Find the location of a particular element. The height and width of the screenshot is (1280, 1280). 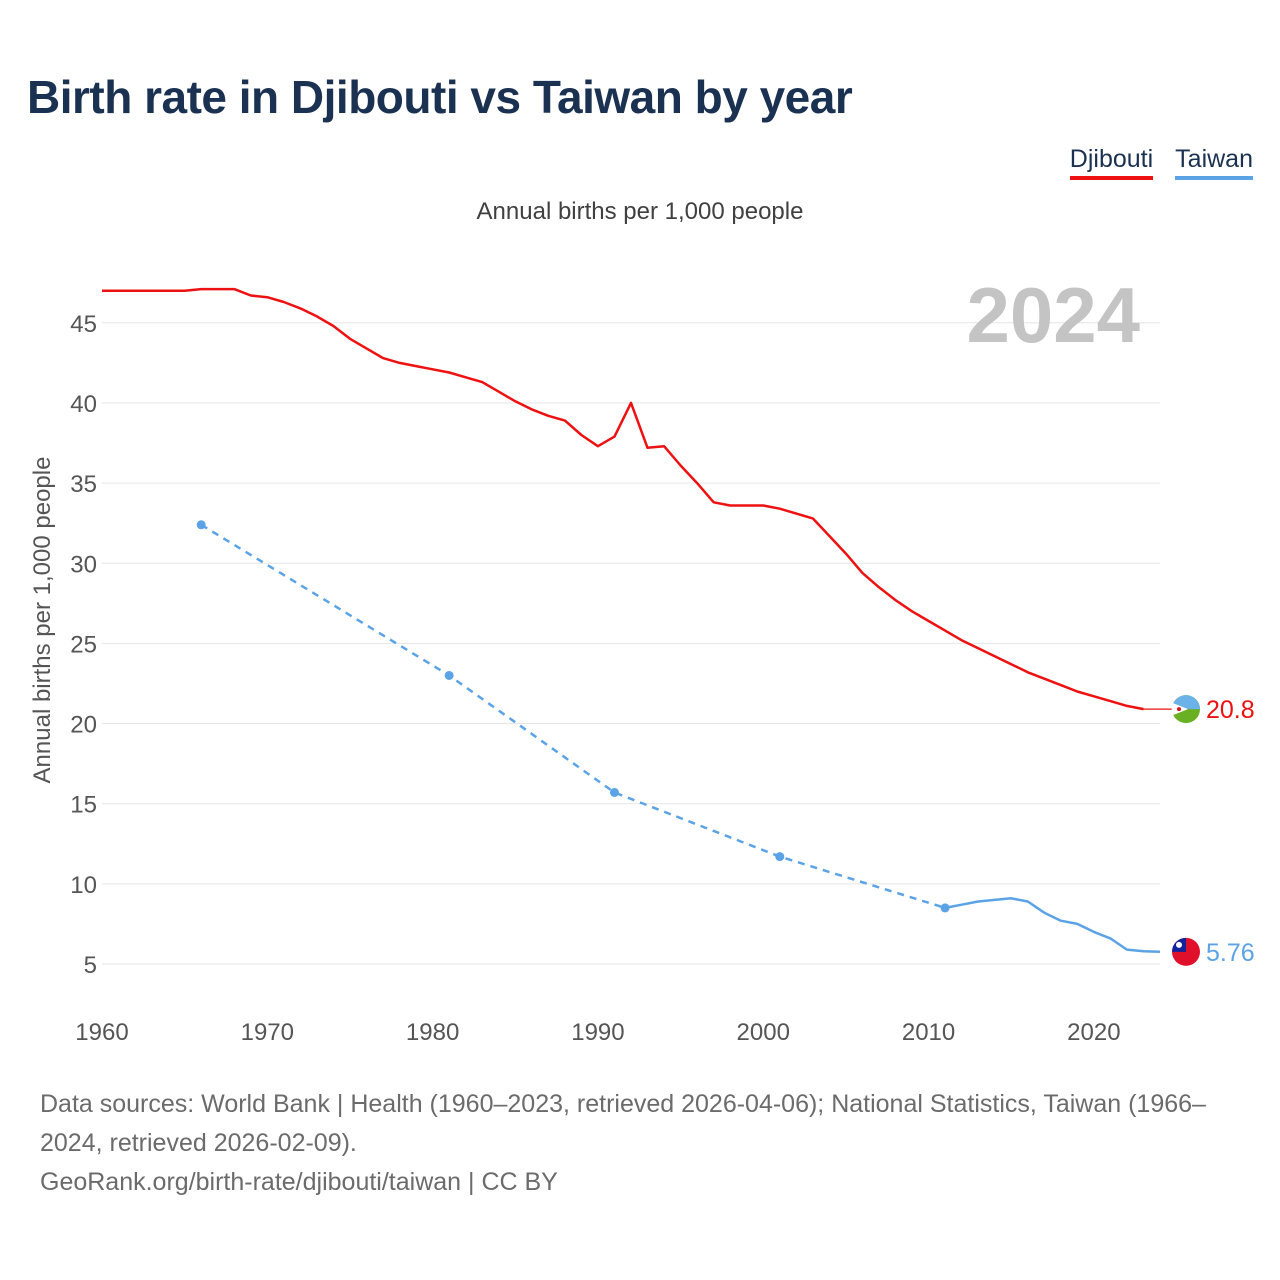

x-axis-ticks: 1960 1970 1980 1990 2000 2010 2020 is located at coordinates (597, 1032).